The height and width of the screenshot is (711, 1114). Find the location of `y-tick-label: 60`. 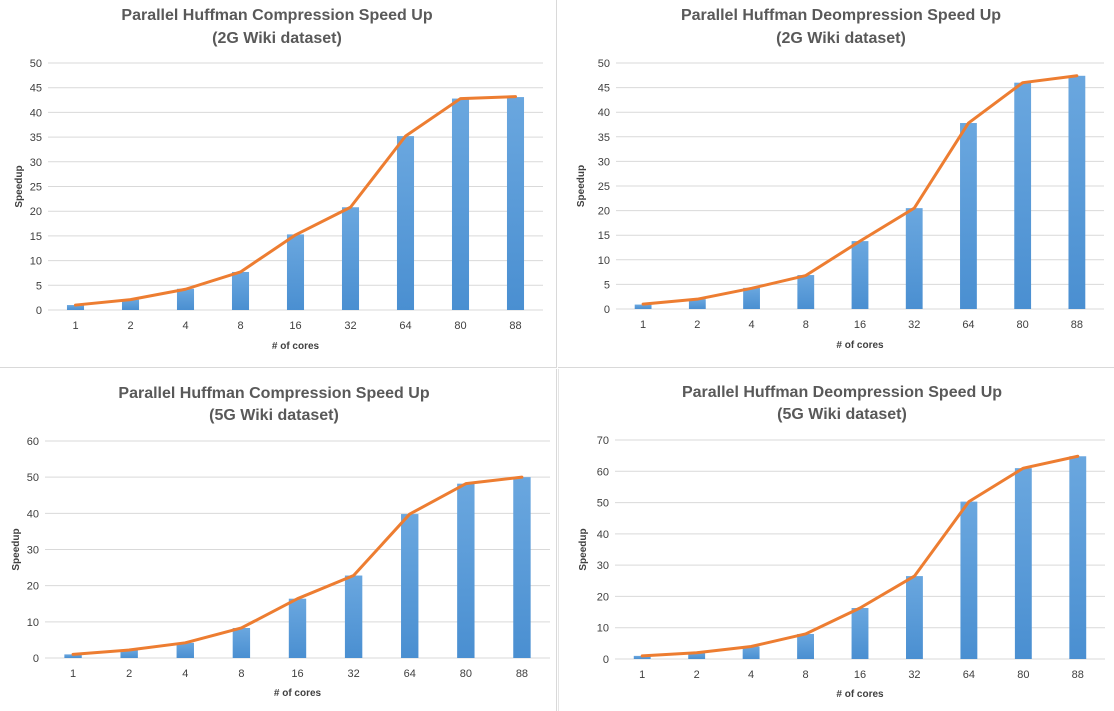

y-tick-label: 60 is located at coordinates (603, 472).